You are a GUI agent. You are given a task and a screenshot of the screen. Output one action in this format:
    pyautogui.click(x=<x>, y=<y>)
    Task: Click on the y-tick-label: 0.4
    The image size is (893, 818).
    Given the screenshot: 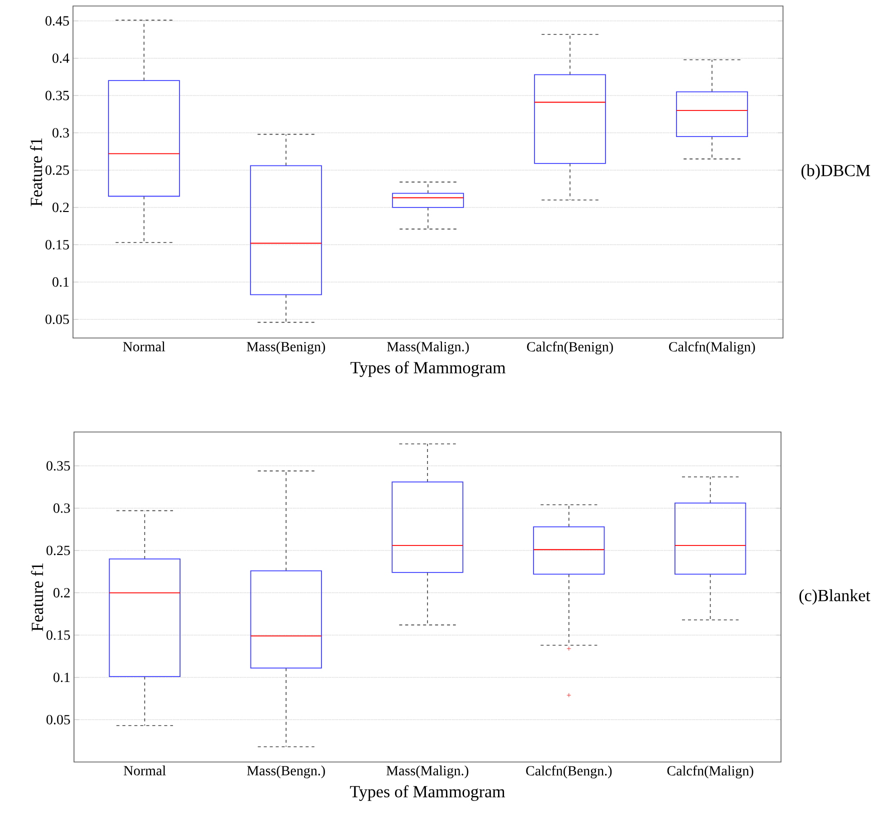 What is the action you would take?
    pyautogui.click(x=61, y=58)
    